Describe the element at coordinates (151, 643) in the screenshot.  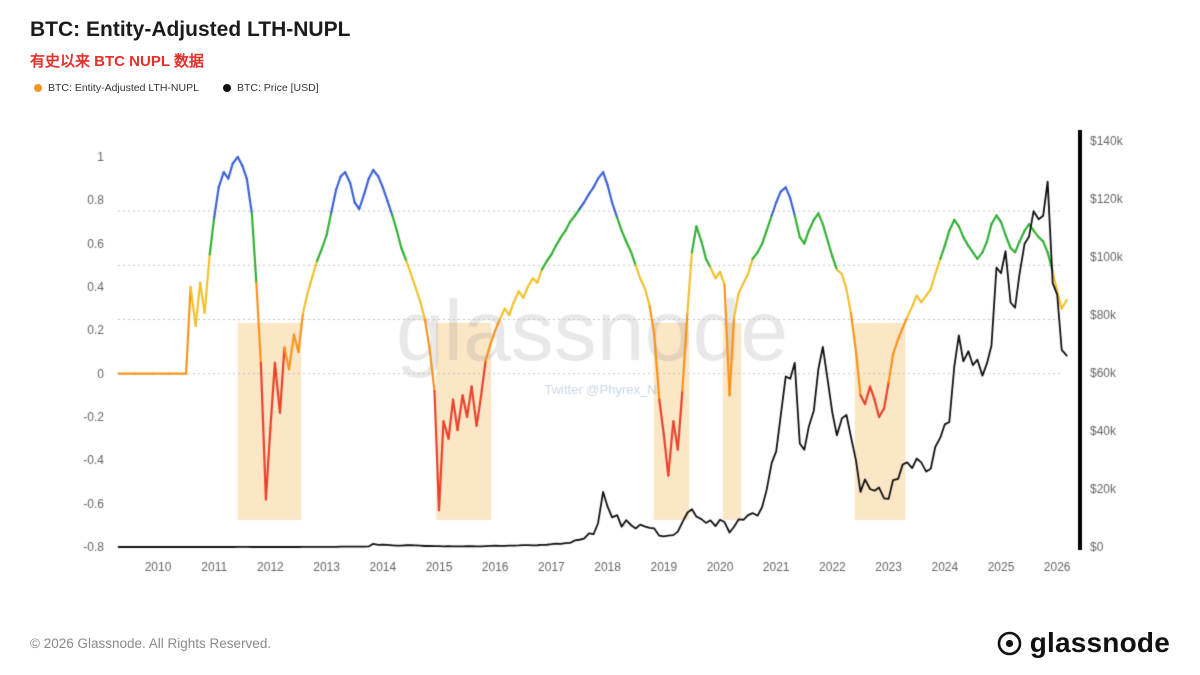
I see `footer-copyright: © 2026 Glassnode. All Rights Reserved.` at that location.